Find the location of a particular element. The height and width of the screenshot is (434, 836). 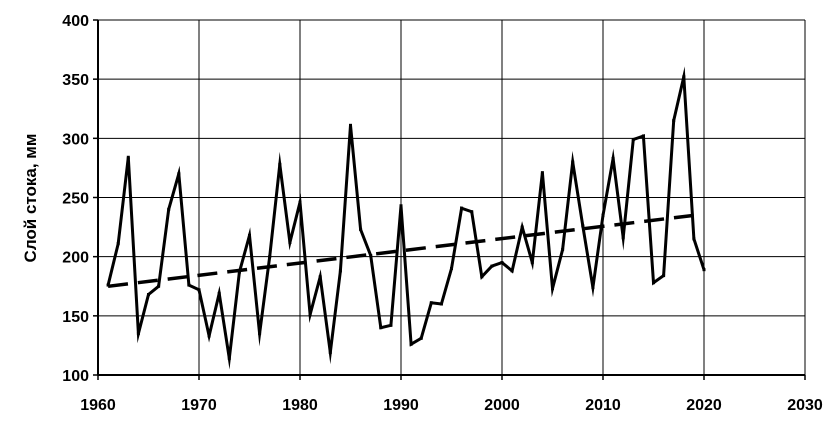

x-tick-label-1980: 1980 is located at coordinates (300, 405).